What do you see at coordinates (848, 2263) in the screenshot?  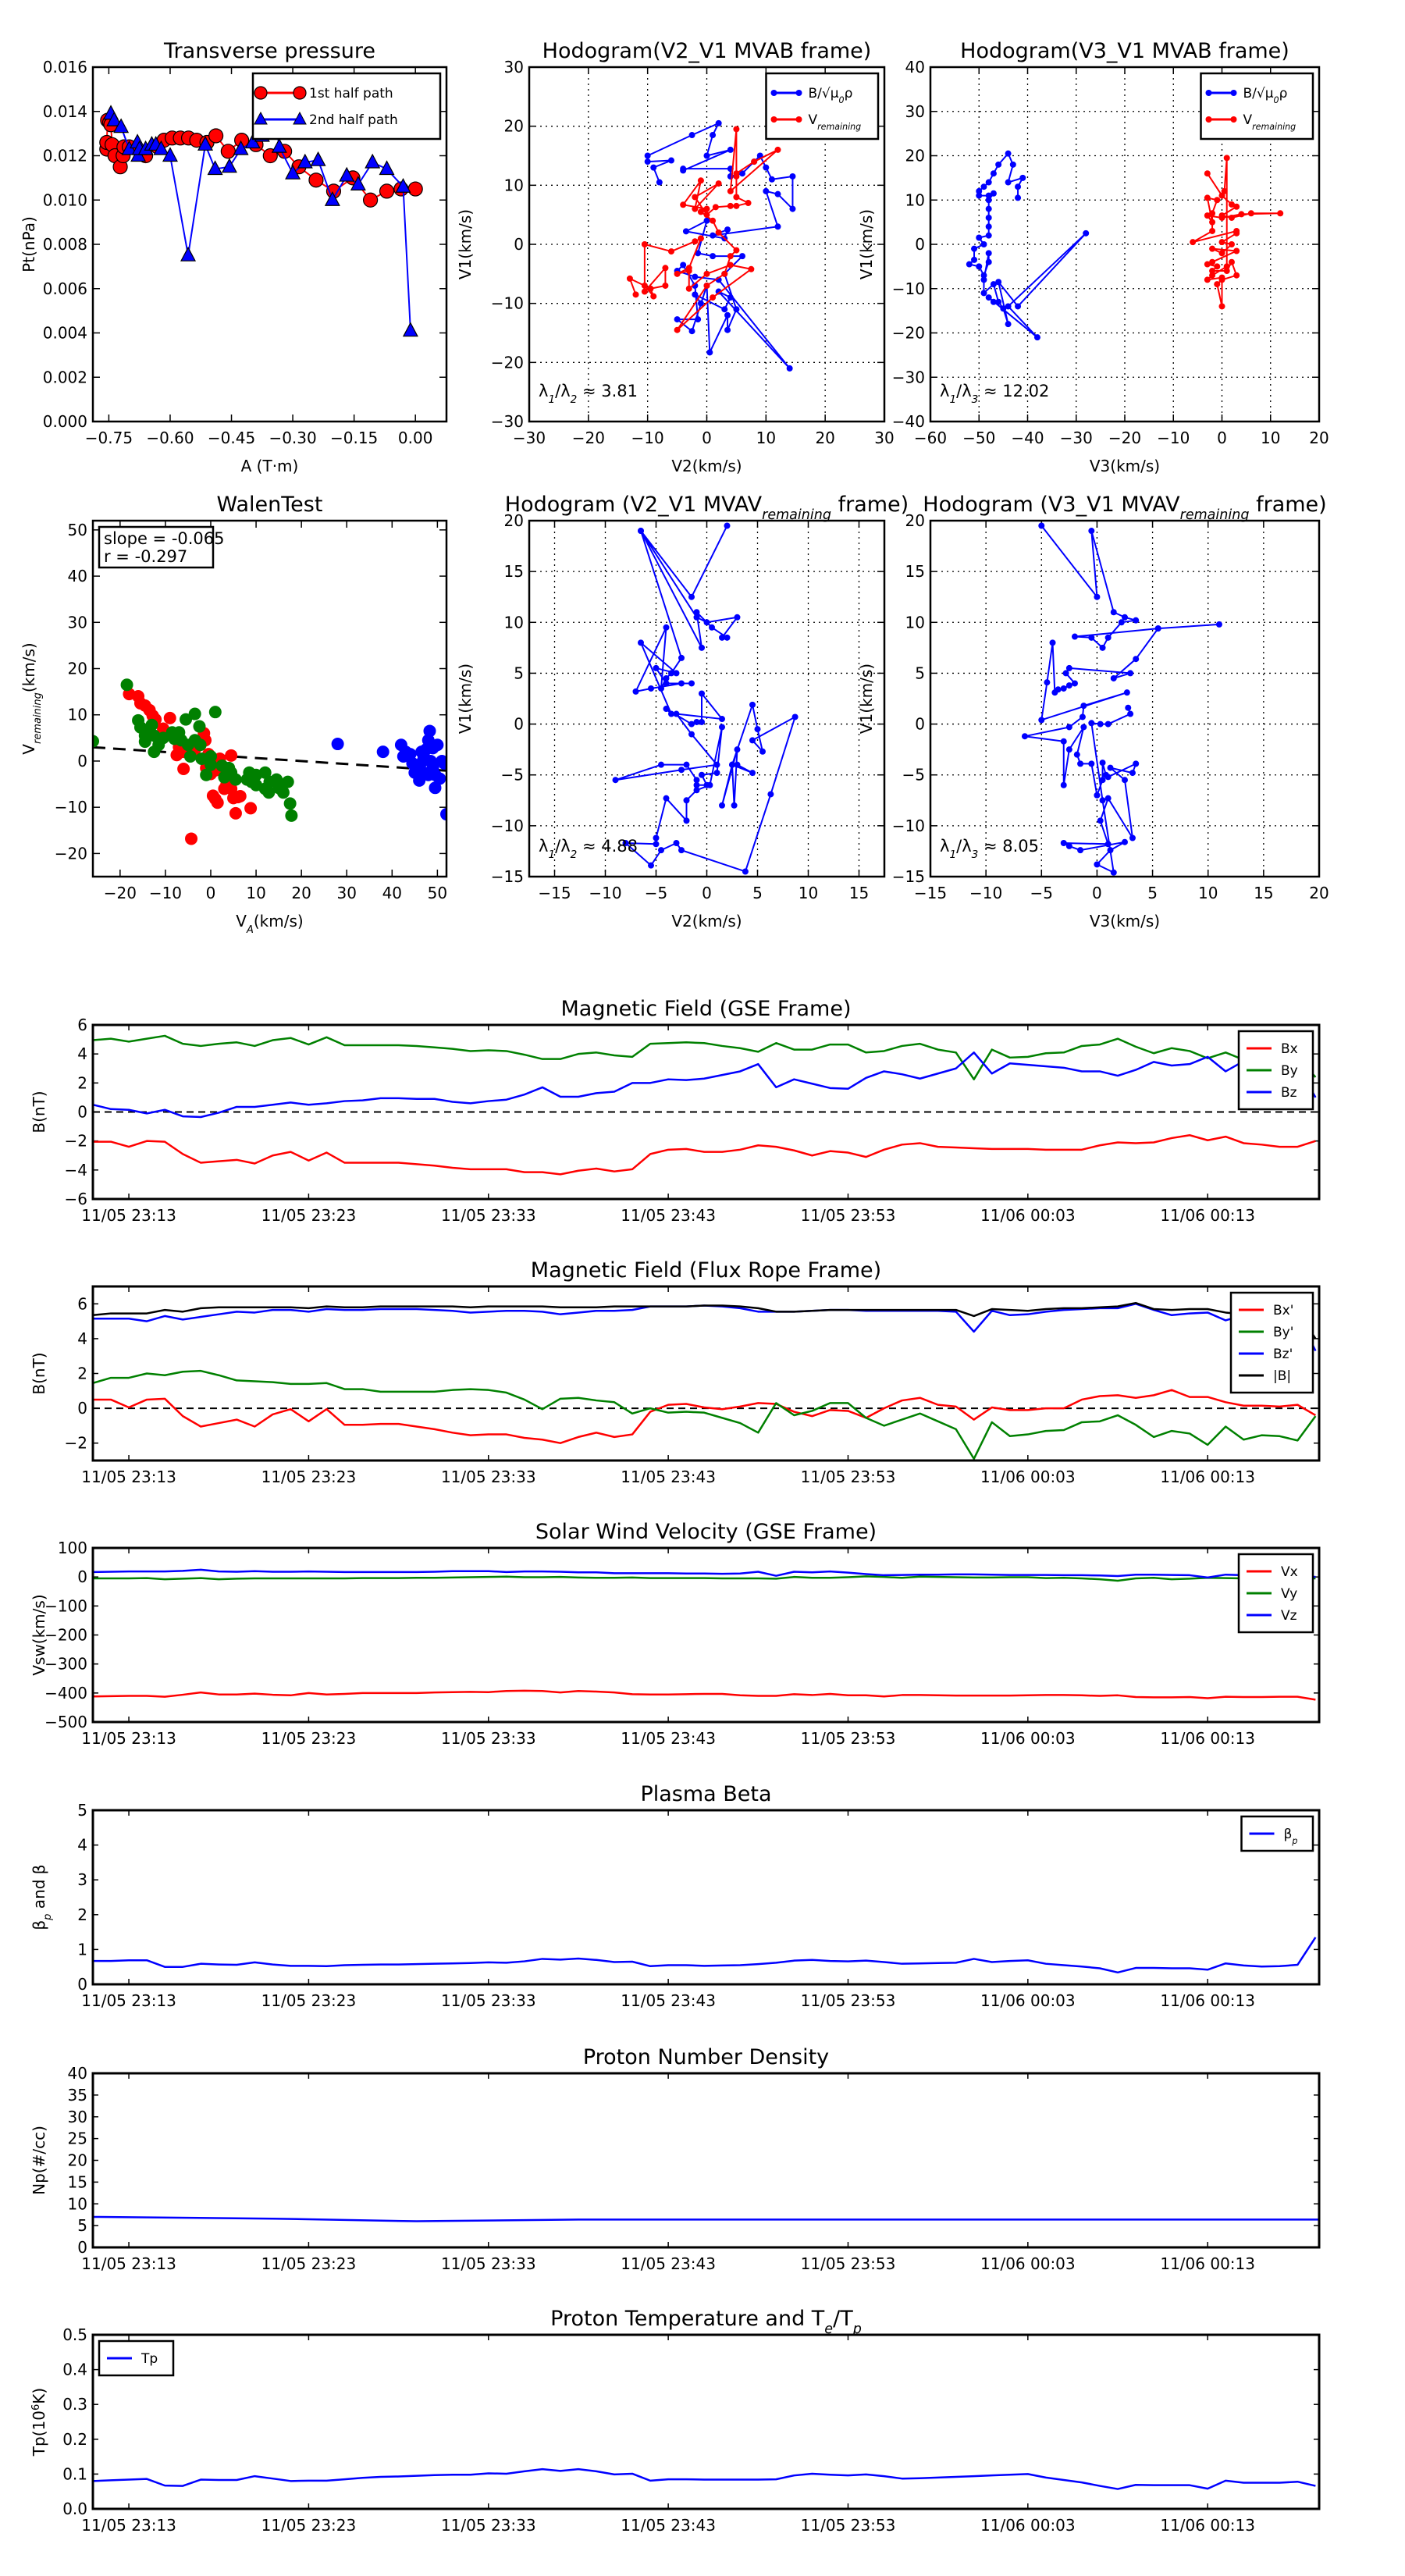 I see `x-tick-label: 11/05 23:53` at bounding box center [848, 2263].